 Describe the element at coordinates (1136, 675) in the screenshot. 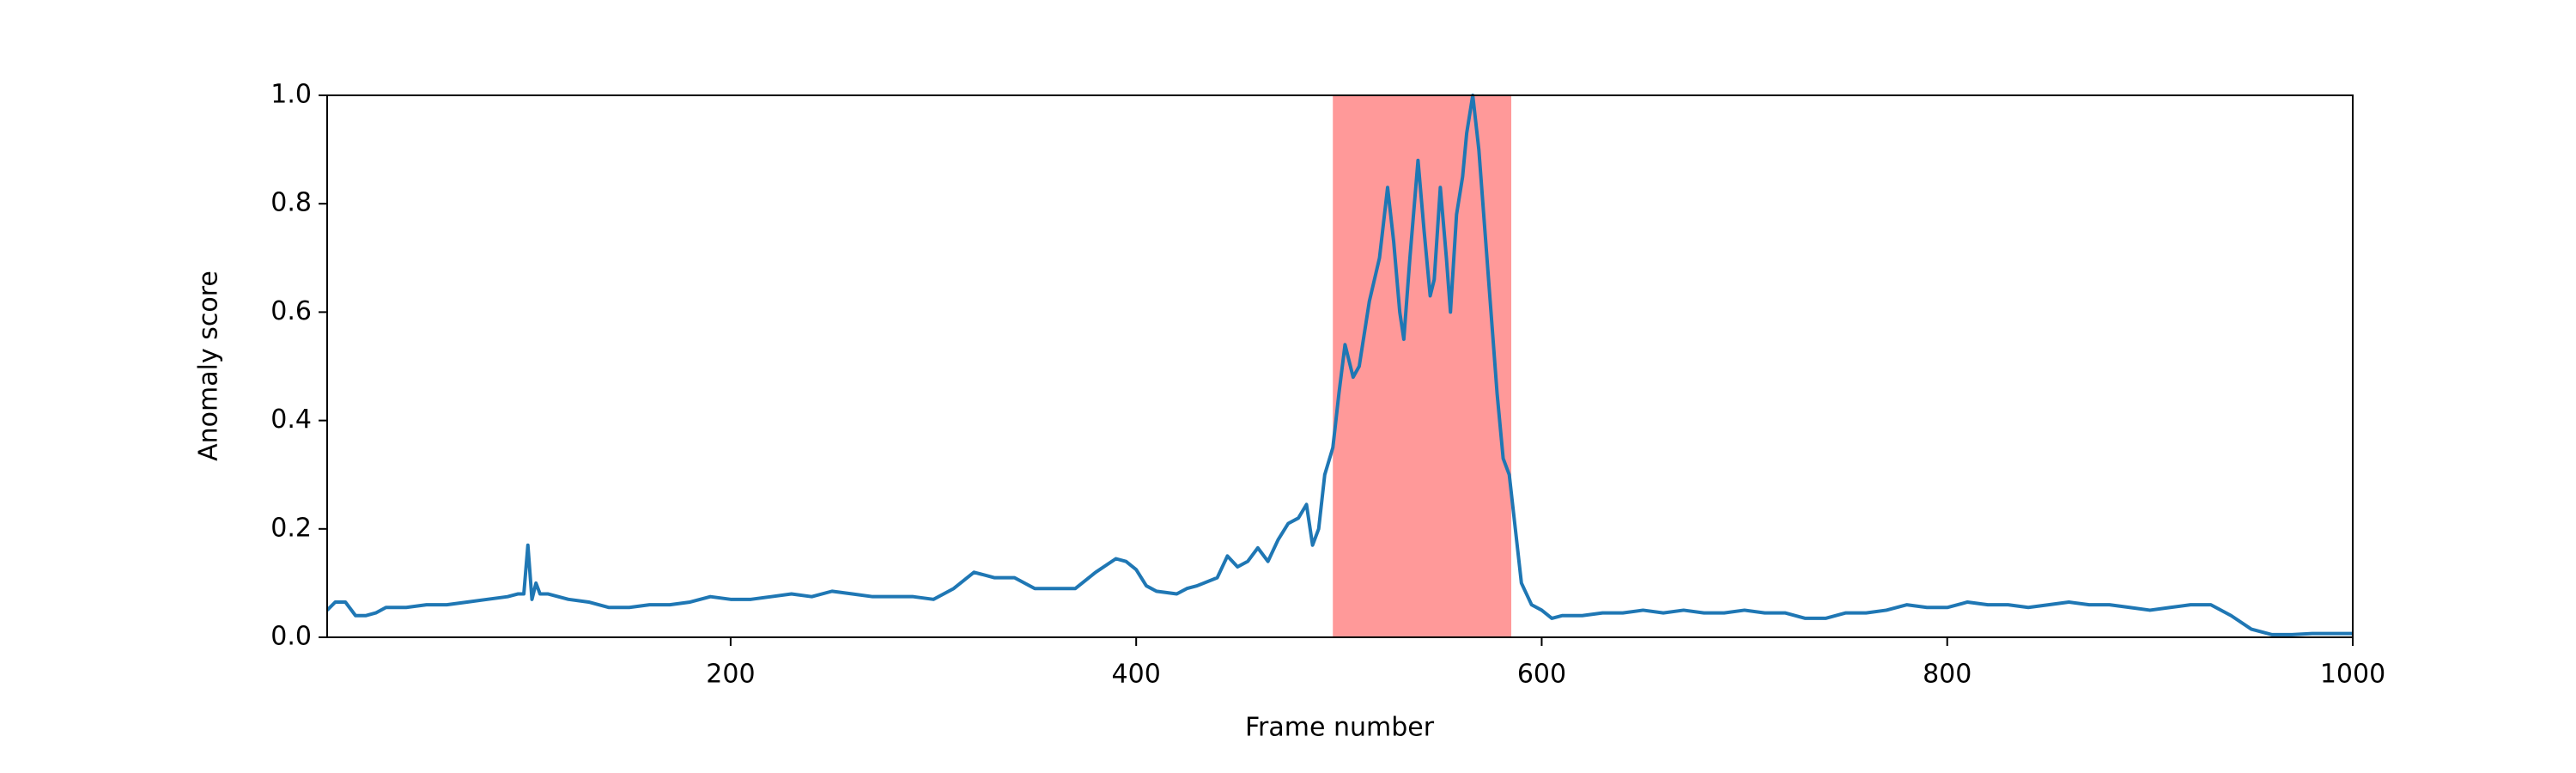

I see `x-tick-label: 400` at that location.